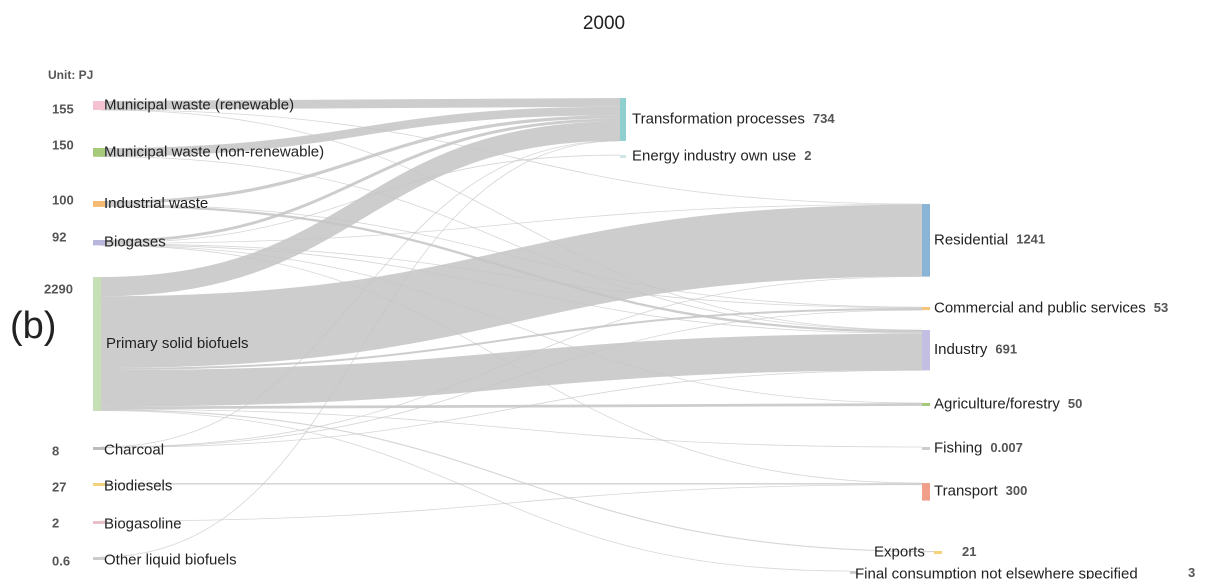 This screenshot has width=1208, height=579. I want to click on source-value: 150, so click(63, 144).